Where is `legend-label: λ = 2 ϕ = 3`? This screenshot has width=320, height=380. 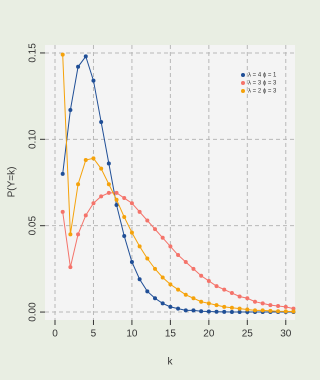 legend-label: λ = 2 ϕ = 3 is located at coordinates (262, 92).